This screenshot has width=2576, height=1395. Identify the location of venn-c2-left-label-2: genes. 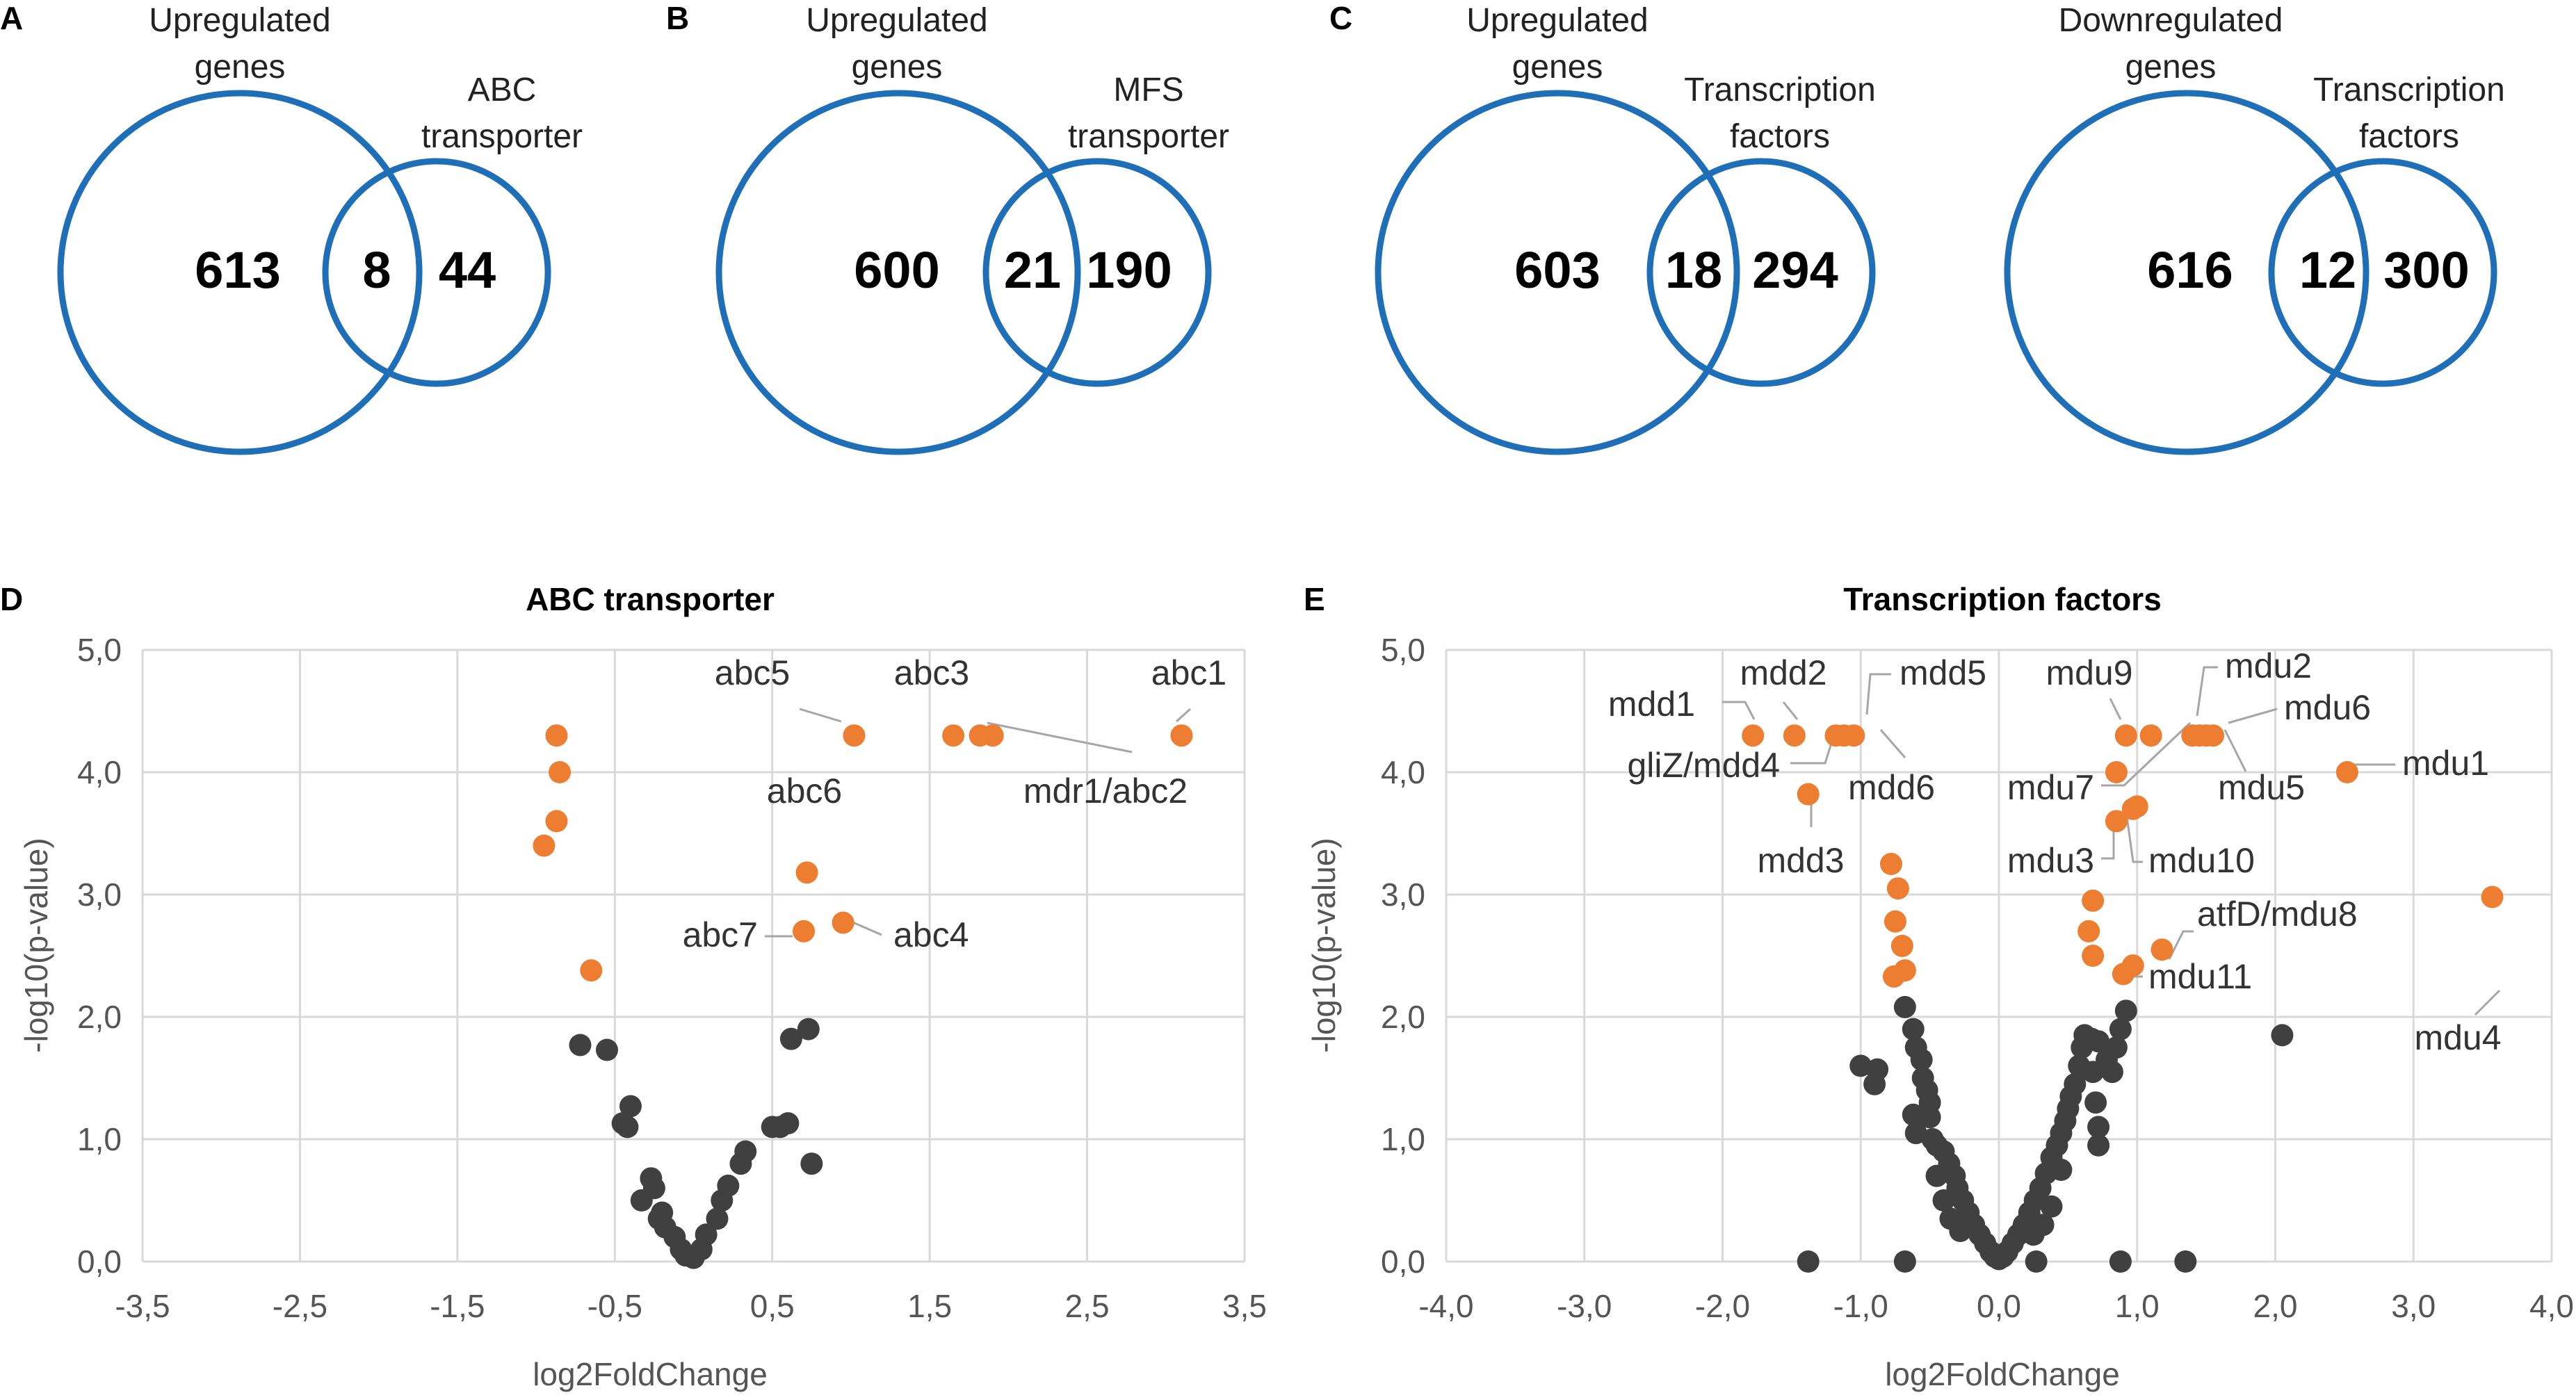
(2171, 67).